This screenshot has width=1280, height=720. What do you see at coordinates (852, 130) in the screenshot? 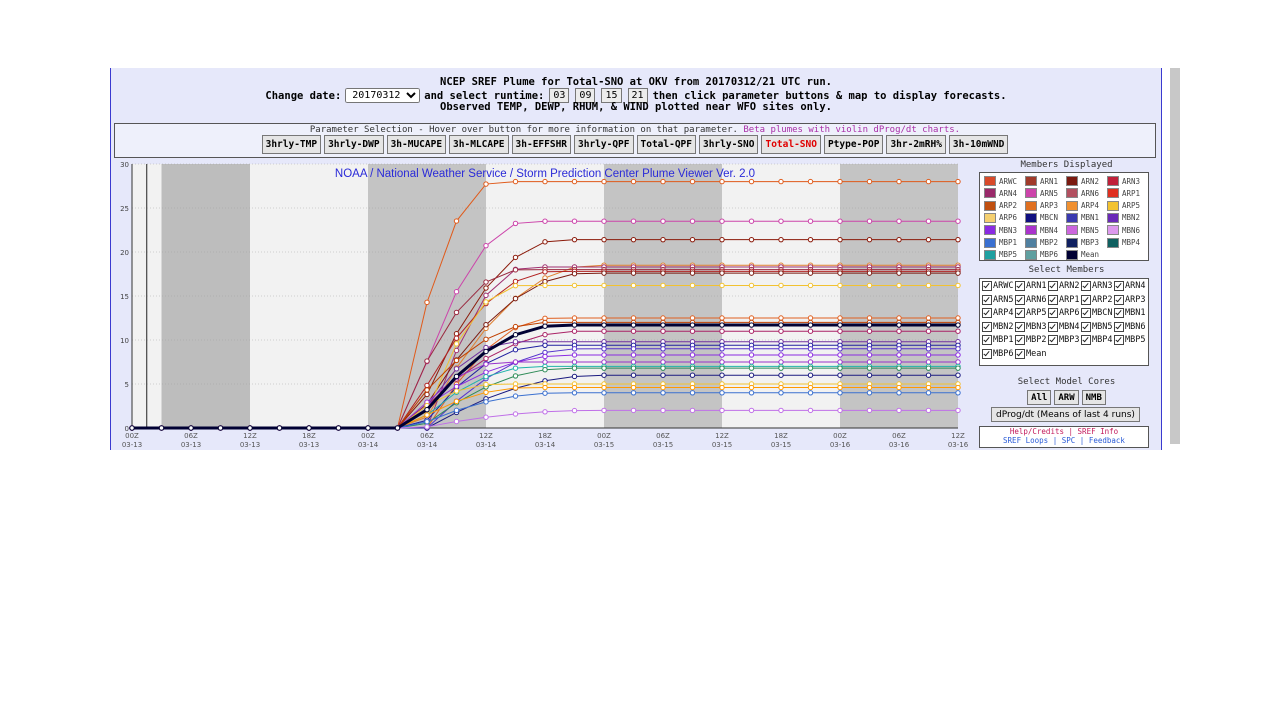
I see `beta-plumes-link: Beta plumes with violin dProg/dt charts.` at bounding box center [852, 130].